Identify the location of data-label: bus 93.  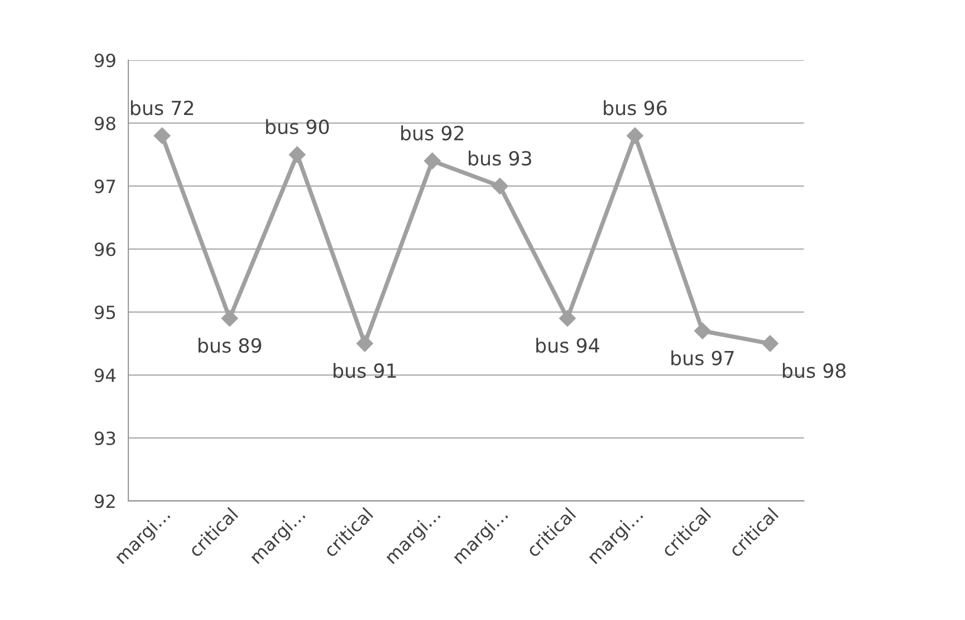
(500, 158).